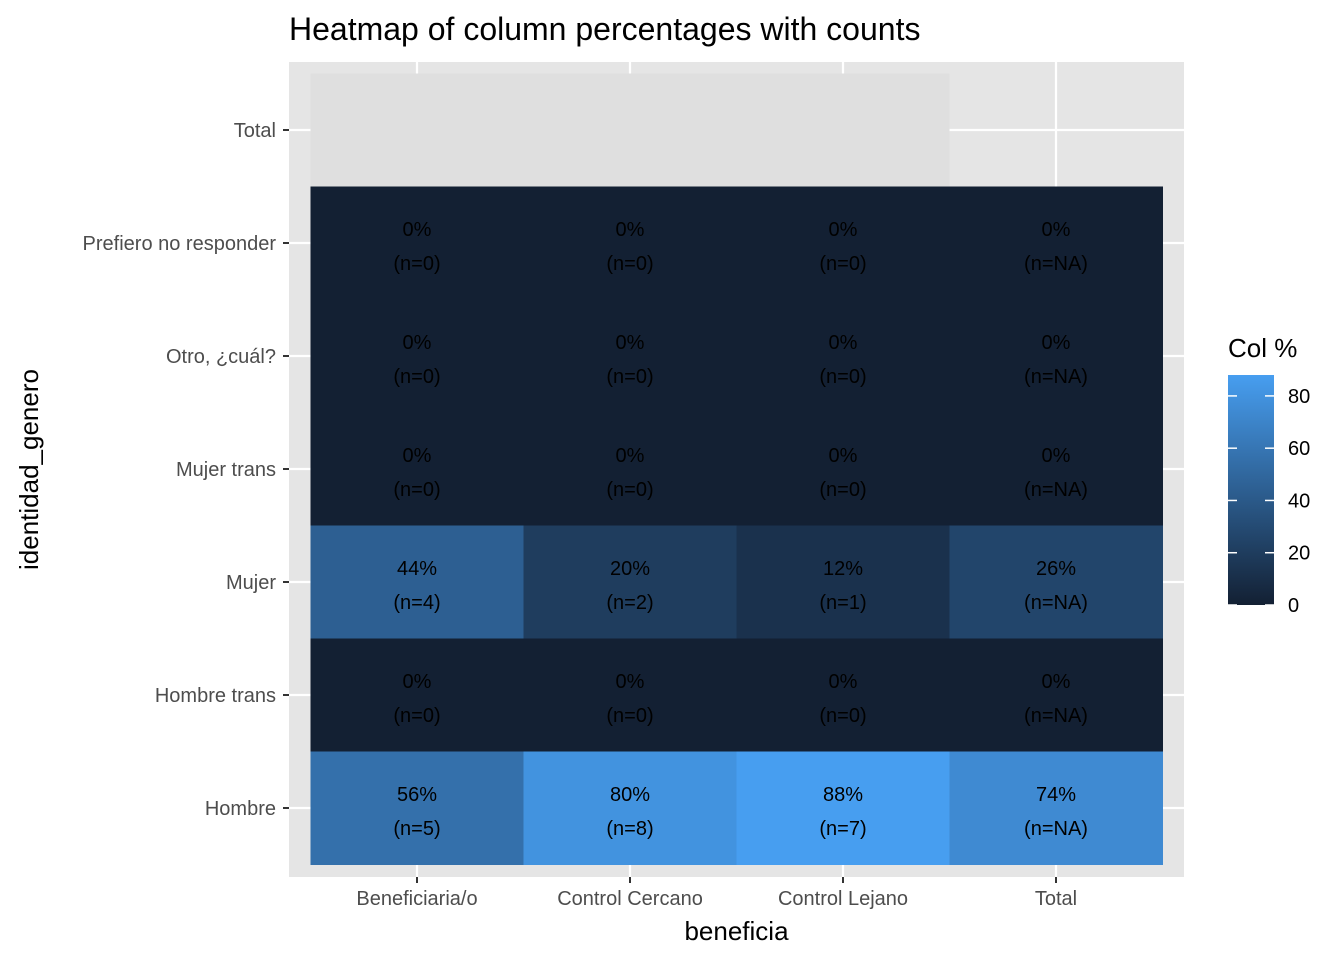 The width and height of the screenshot is (1344, 960). What do you see at coordinates (416, 899) in the screenshot?
I see `x-tick-label-beneficiaria-o: Beneficiaria/o` at bounding box center [416, 899].